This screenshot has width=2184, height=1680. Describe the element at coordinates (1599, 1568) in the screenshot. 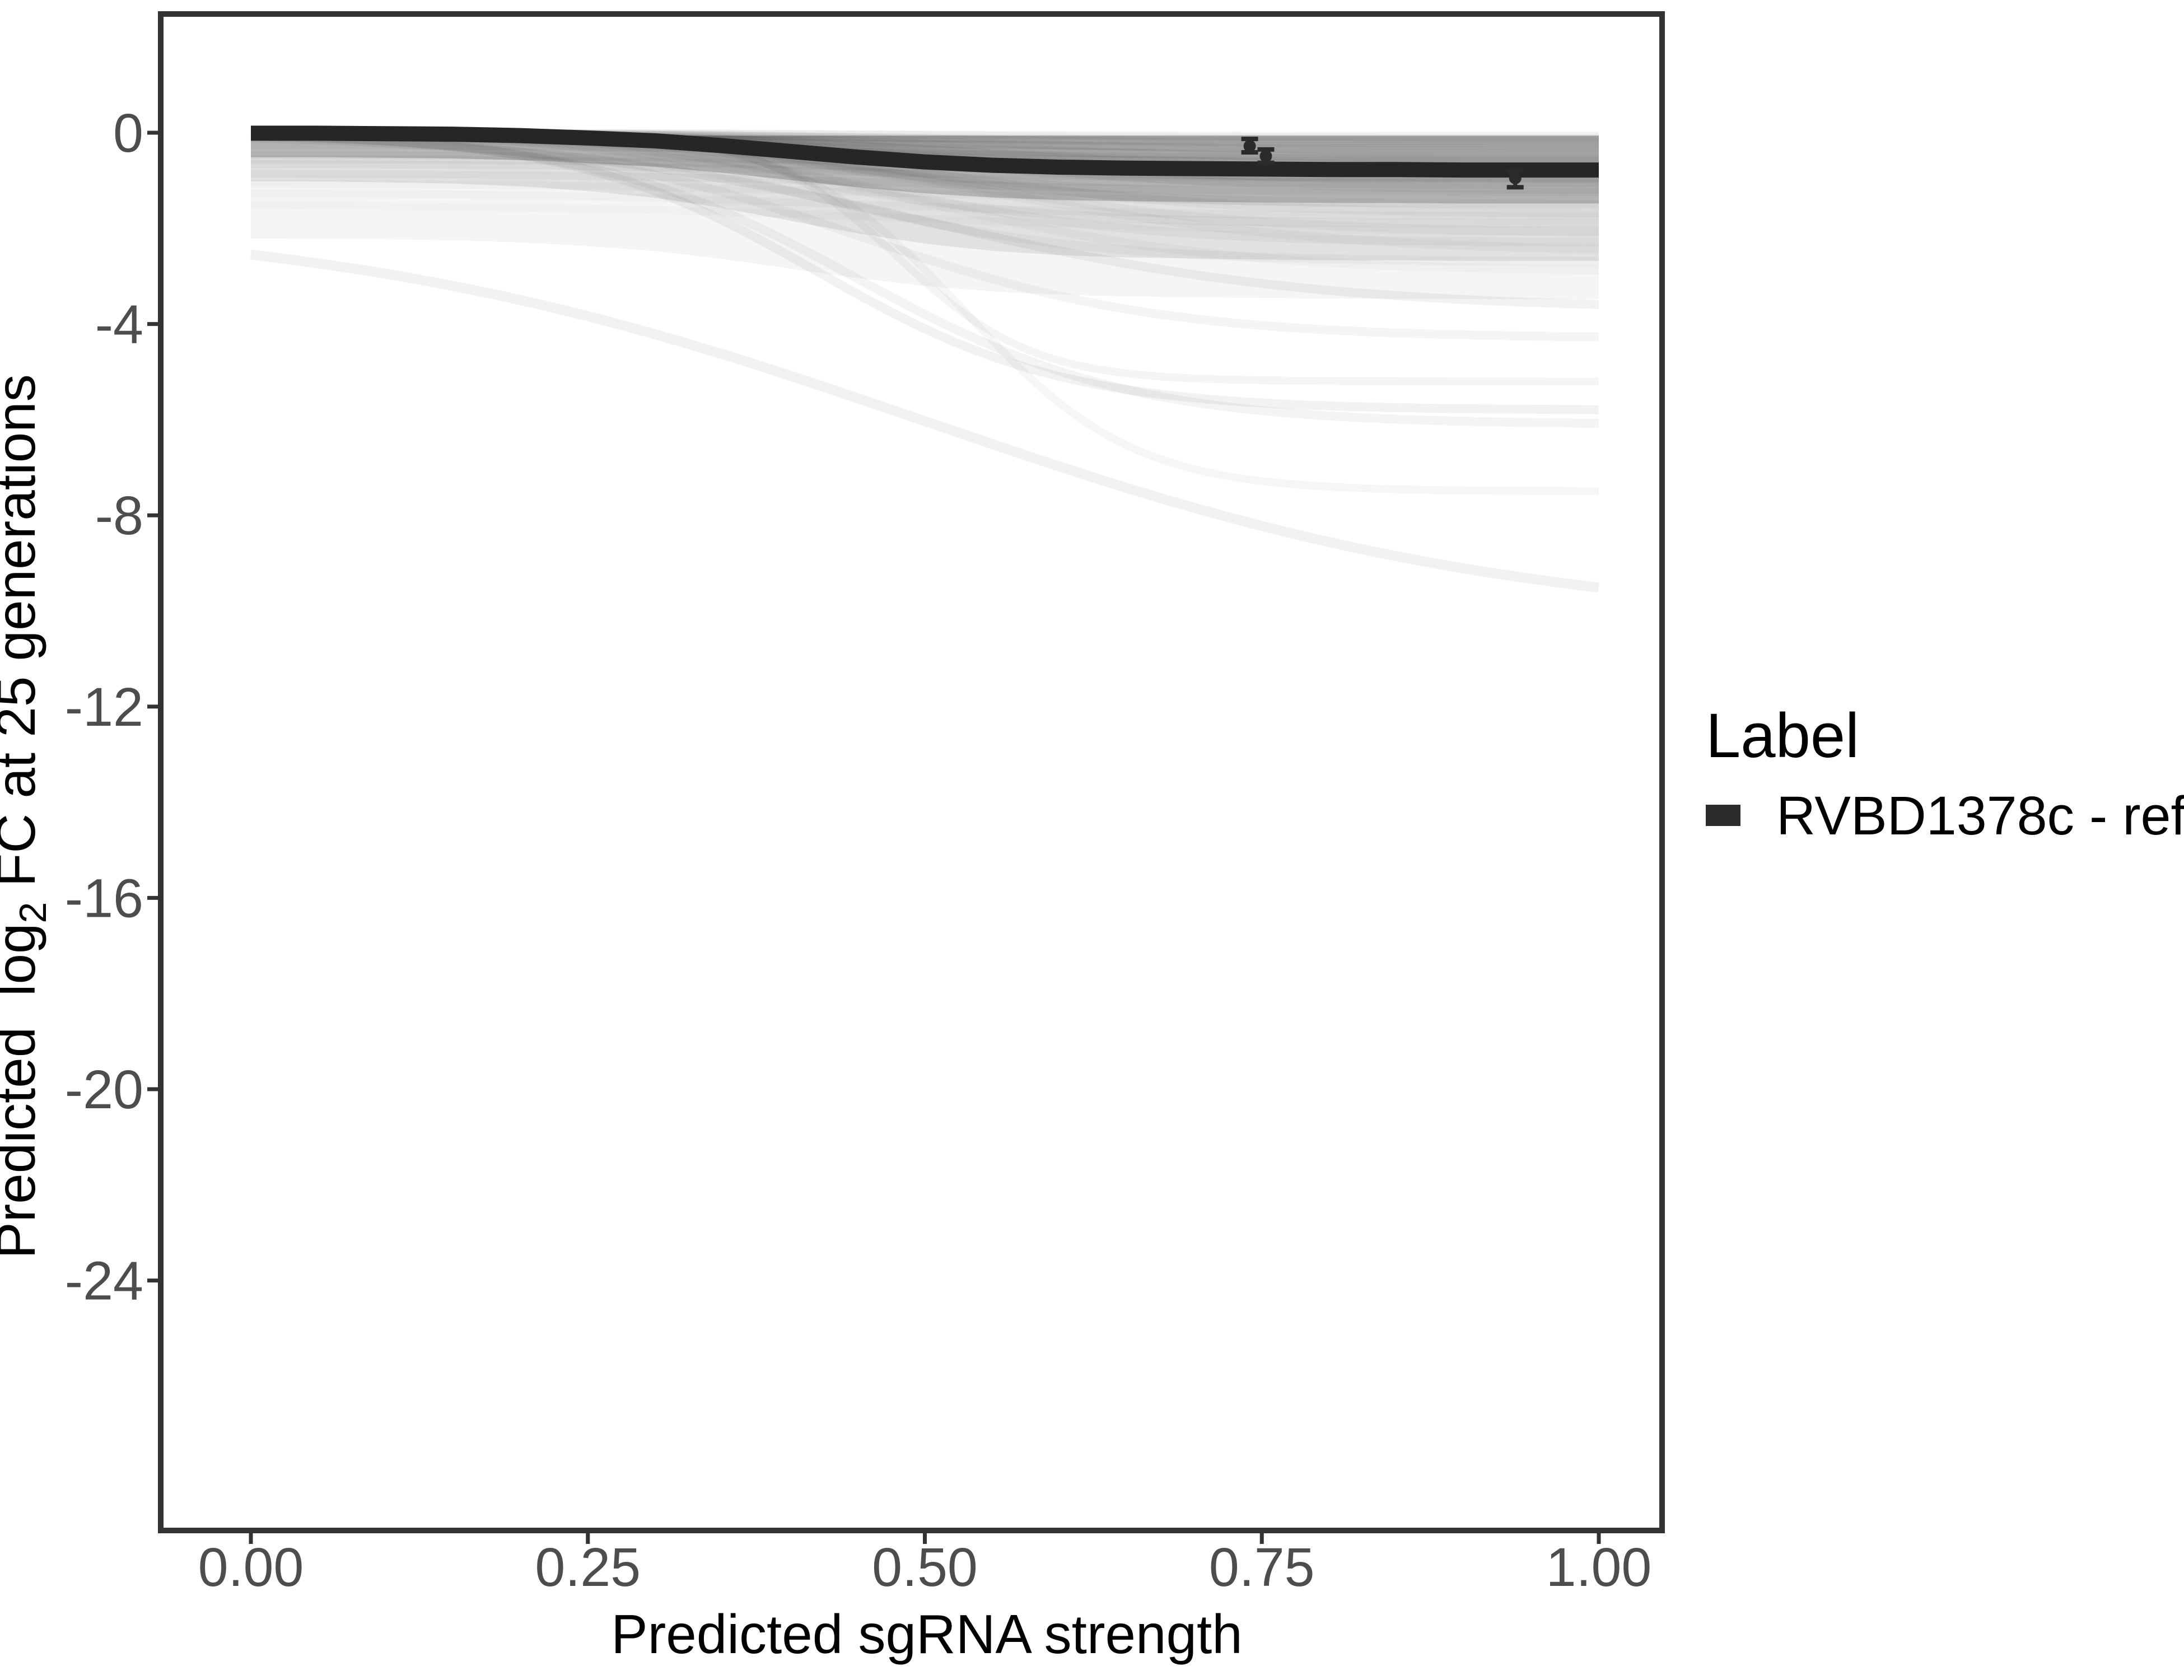

I see `x-tick-label: 1.00` at that location.